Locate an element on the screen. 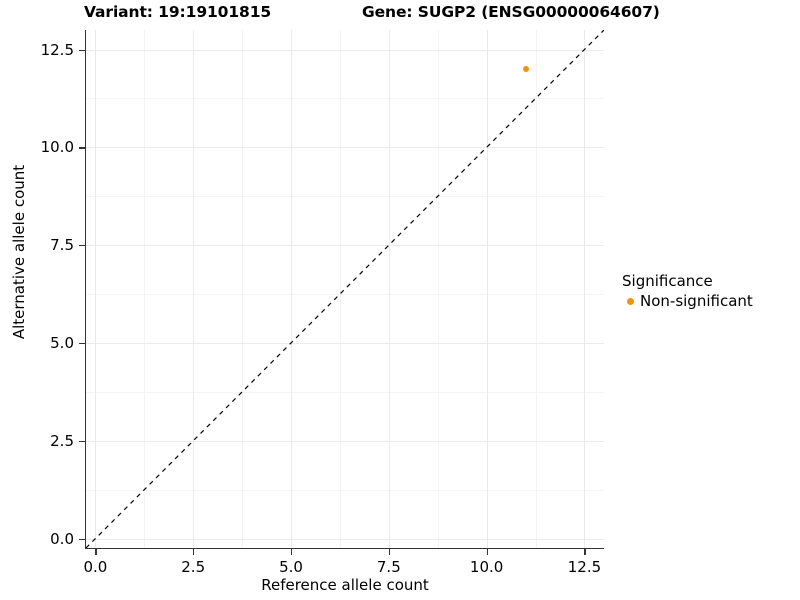 This screenshot has height=600, width=800. y-axis-tick-label: 5.0 is located at coordinates (62, 342).